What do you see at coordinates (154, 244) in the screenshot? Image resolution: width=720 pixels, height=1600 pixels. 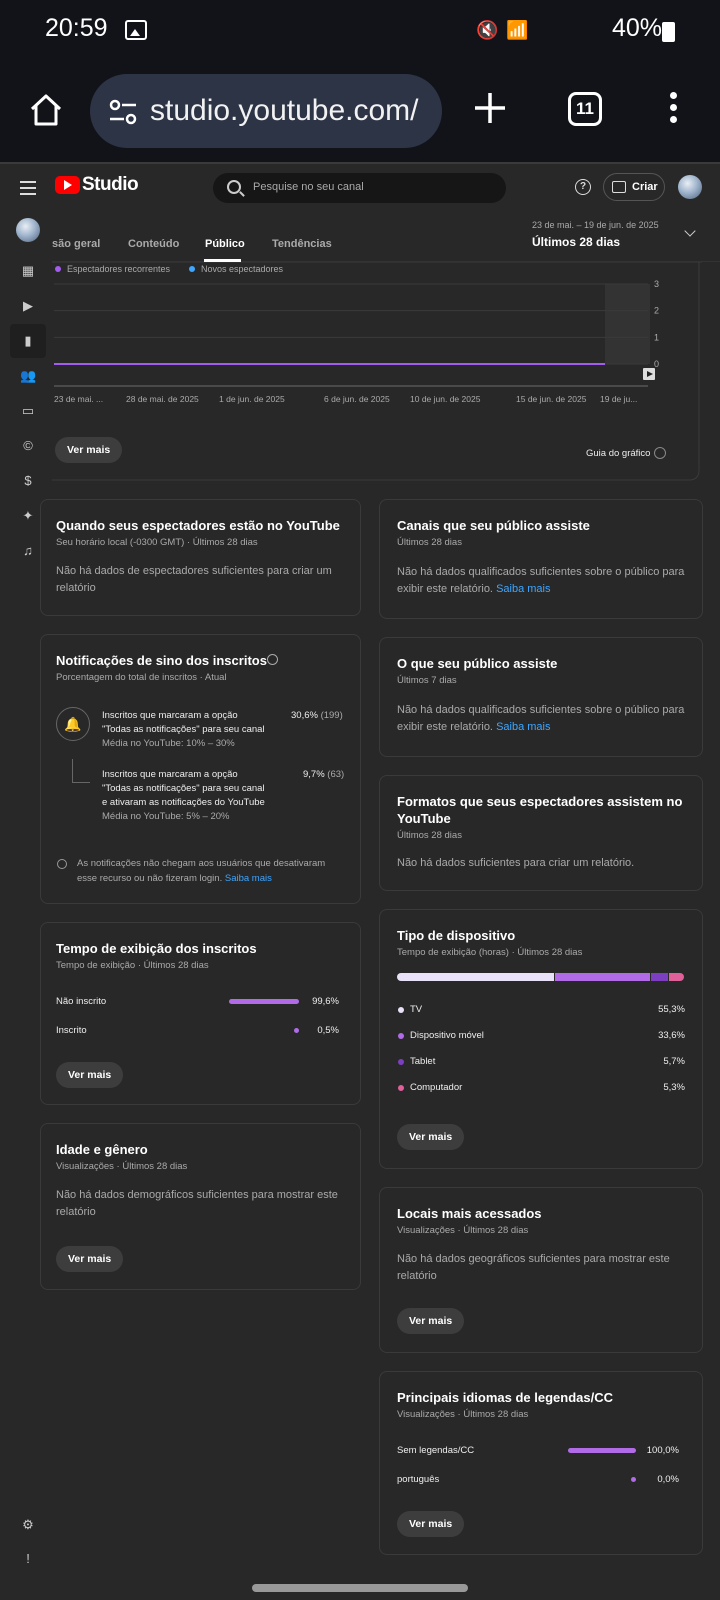 I see `tab-content: Conteúdo` at bounding box center [154, 244].